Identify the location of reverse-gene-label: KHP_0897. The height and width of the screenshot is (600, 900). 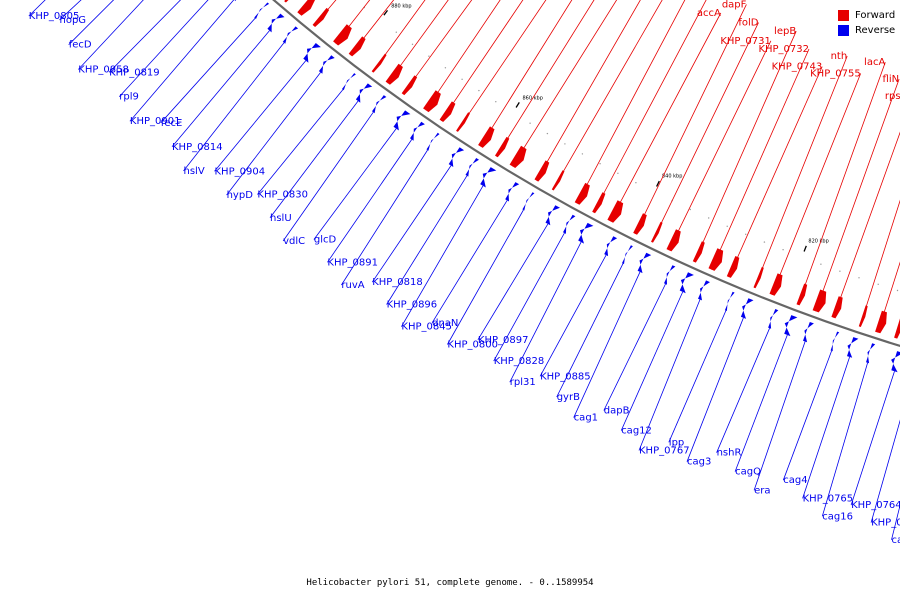
(503, 340).